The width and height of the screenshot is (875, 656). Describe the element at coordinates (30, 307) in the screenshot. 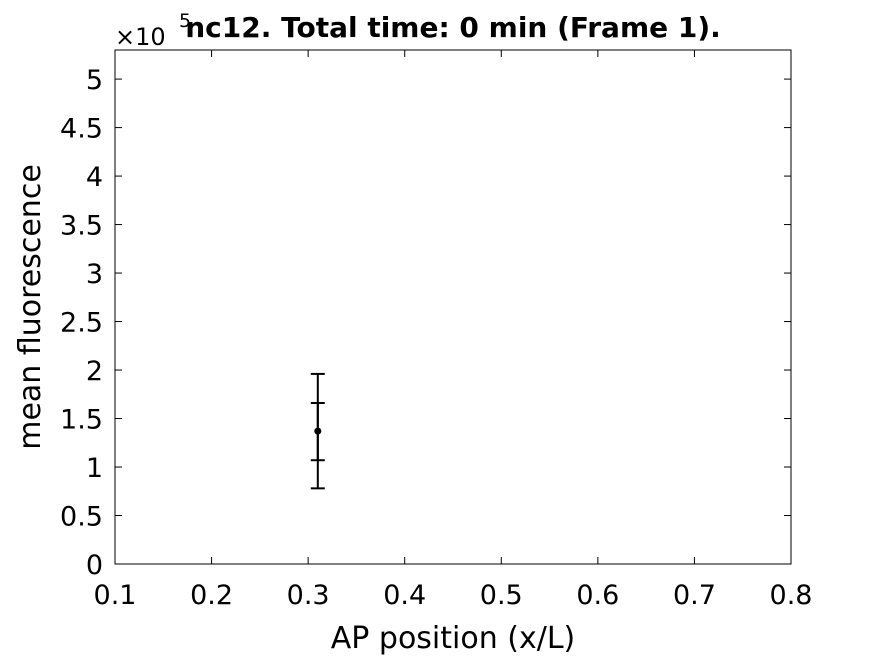

I see `y-axis-title: mean fluorescence` at that location.